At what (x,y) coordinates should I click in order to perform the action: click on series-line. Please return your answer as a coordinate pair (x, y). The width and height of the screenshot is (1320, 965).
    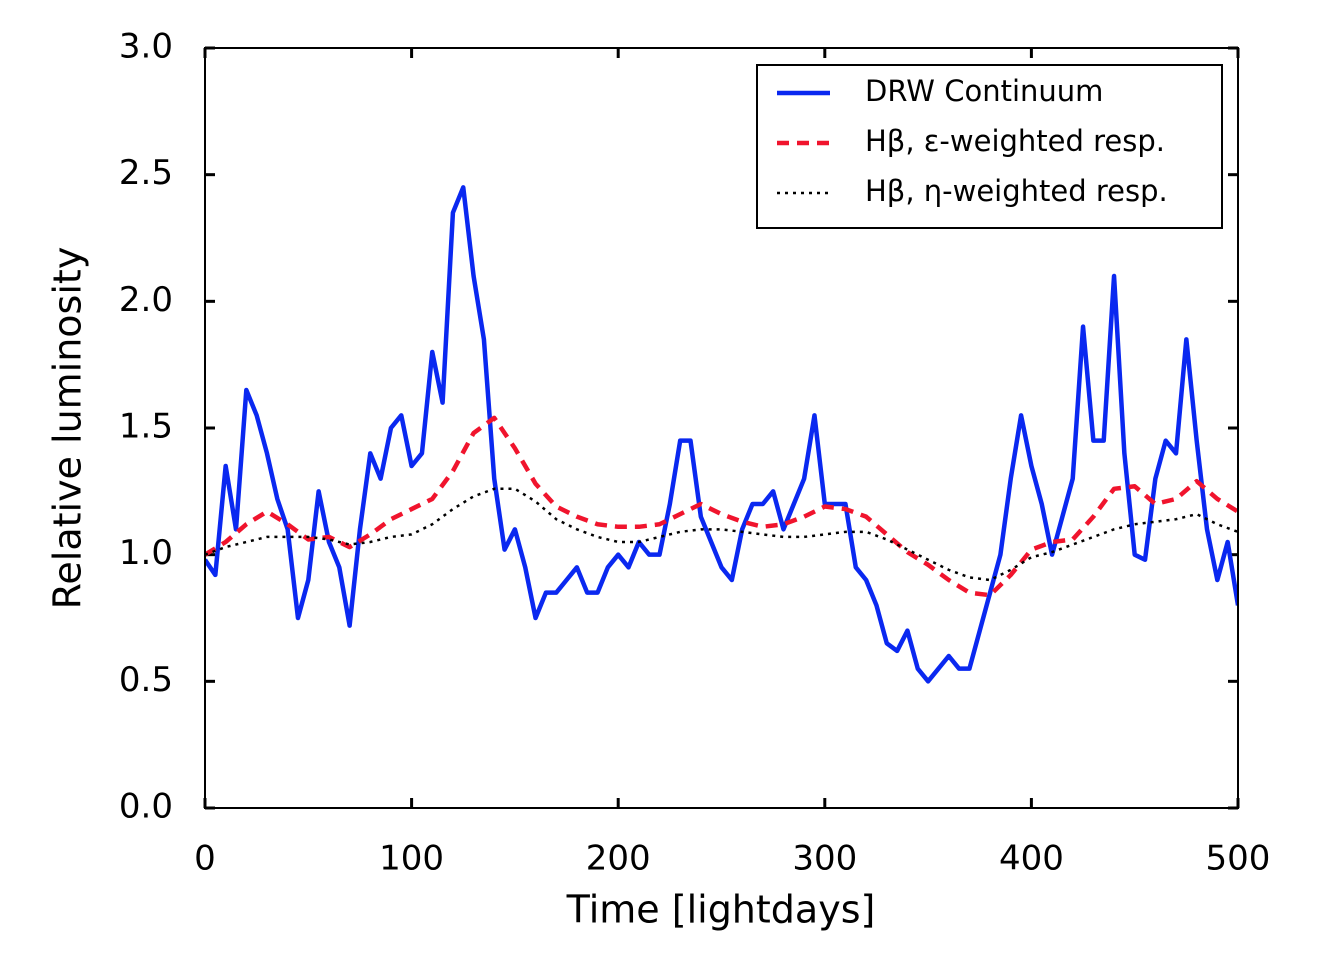
    Looking at the image, I should click on (721, 506).